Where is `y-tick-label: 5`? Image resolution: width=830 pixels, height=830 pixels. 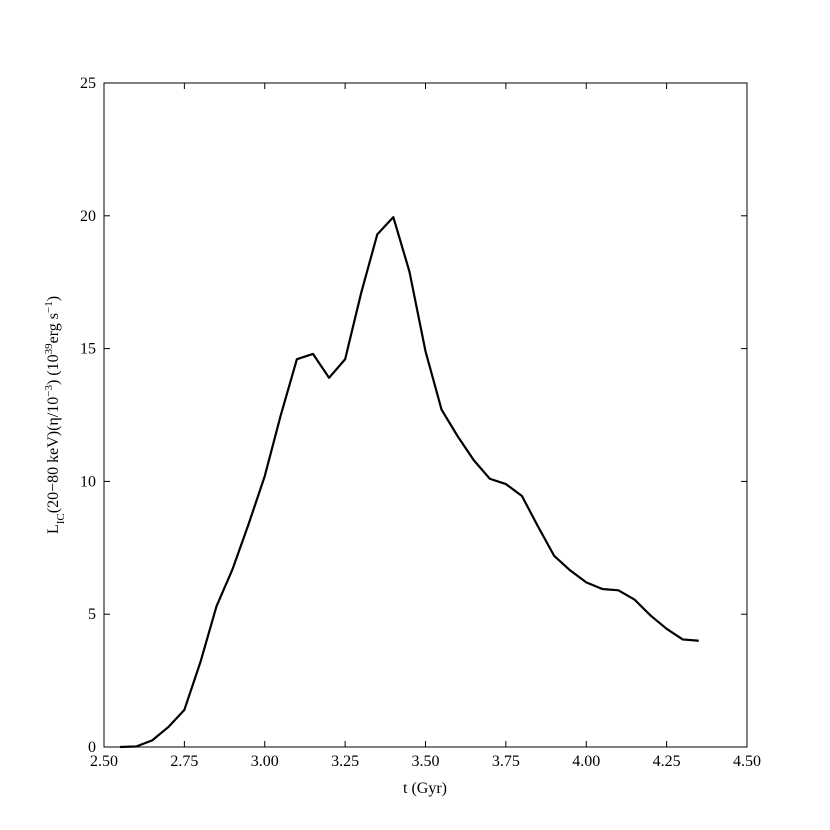
y-tick-label: 5 is located at coordinates (92, 614).